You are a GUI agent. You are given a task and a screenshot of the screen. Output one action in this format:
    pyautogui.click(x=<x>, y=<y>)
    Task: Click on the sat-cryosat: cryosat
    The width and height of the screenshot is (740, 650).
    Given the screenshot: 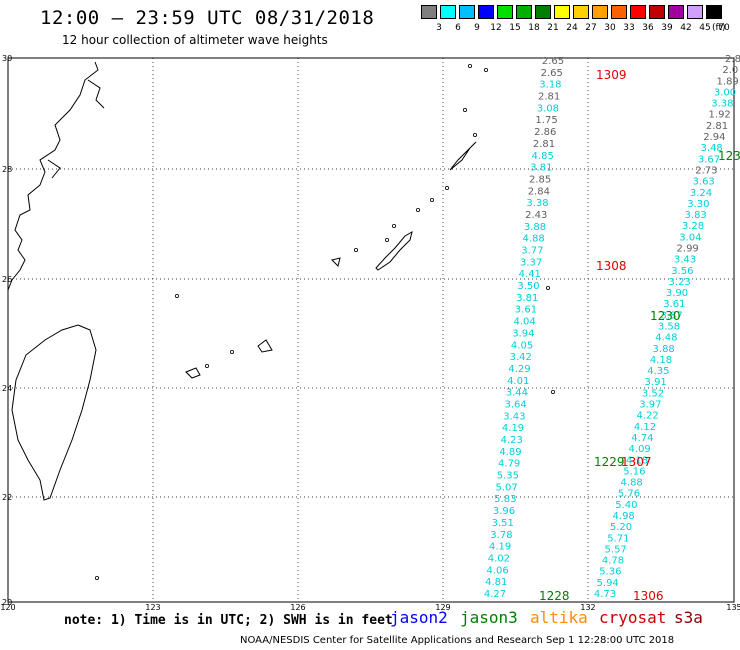 What is the action you would take?
    pyautogui.click(x=633, y=617)
    